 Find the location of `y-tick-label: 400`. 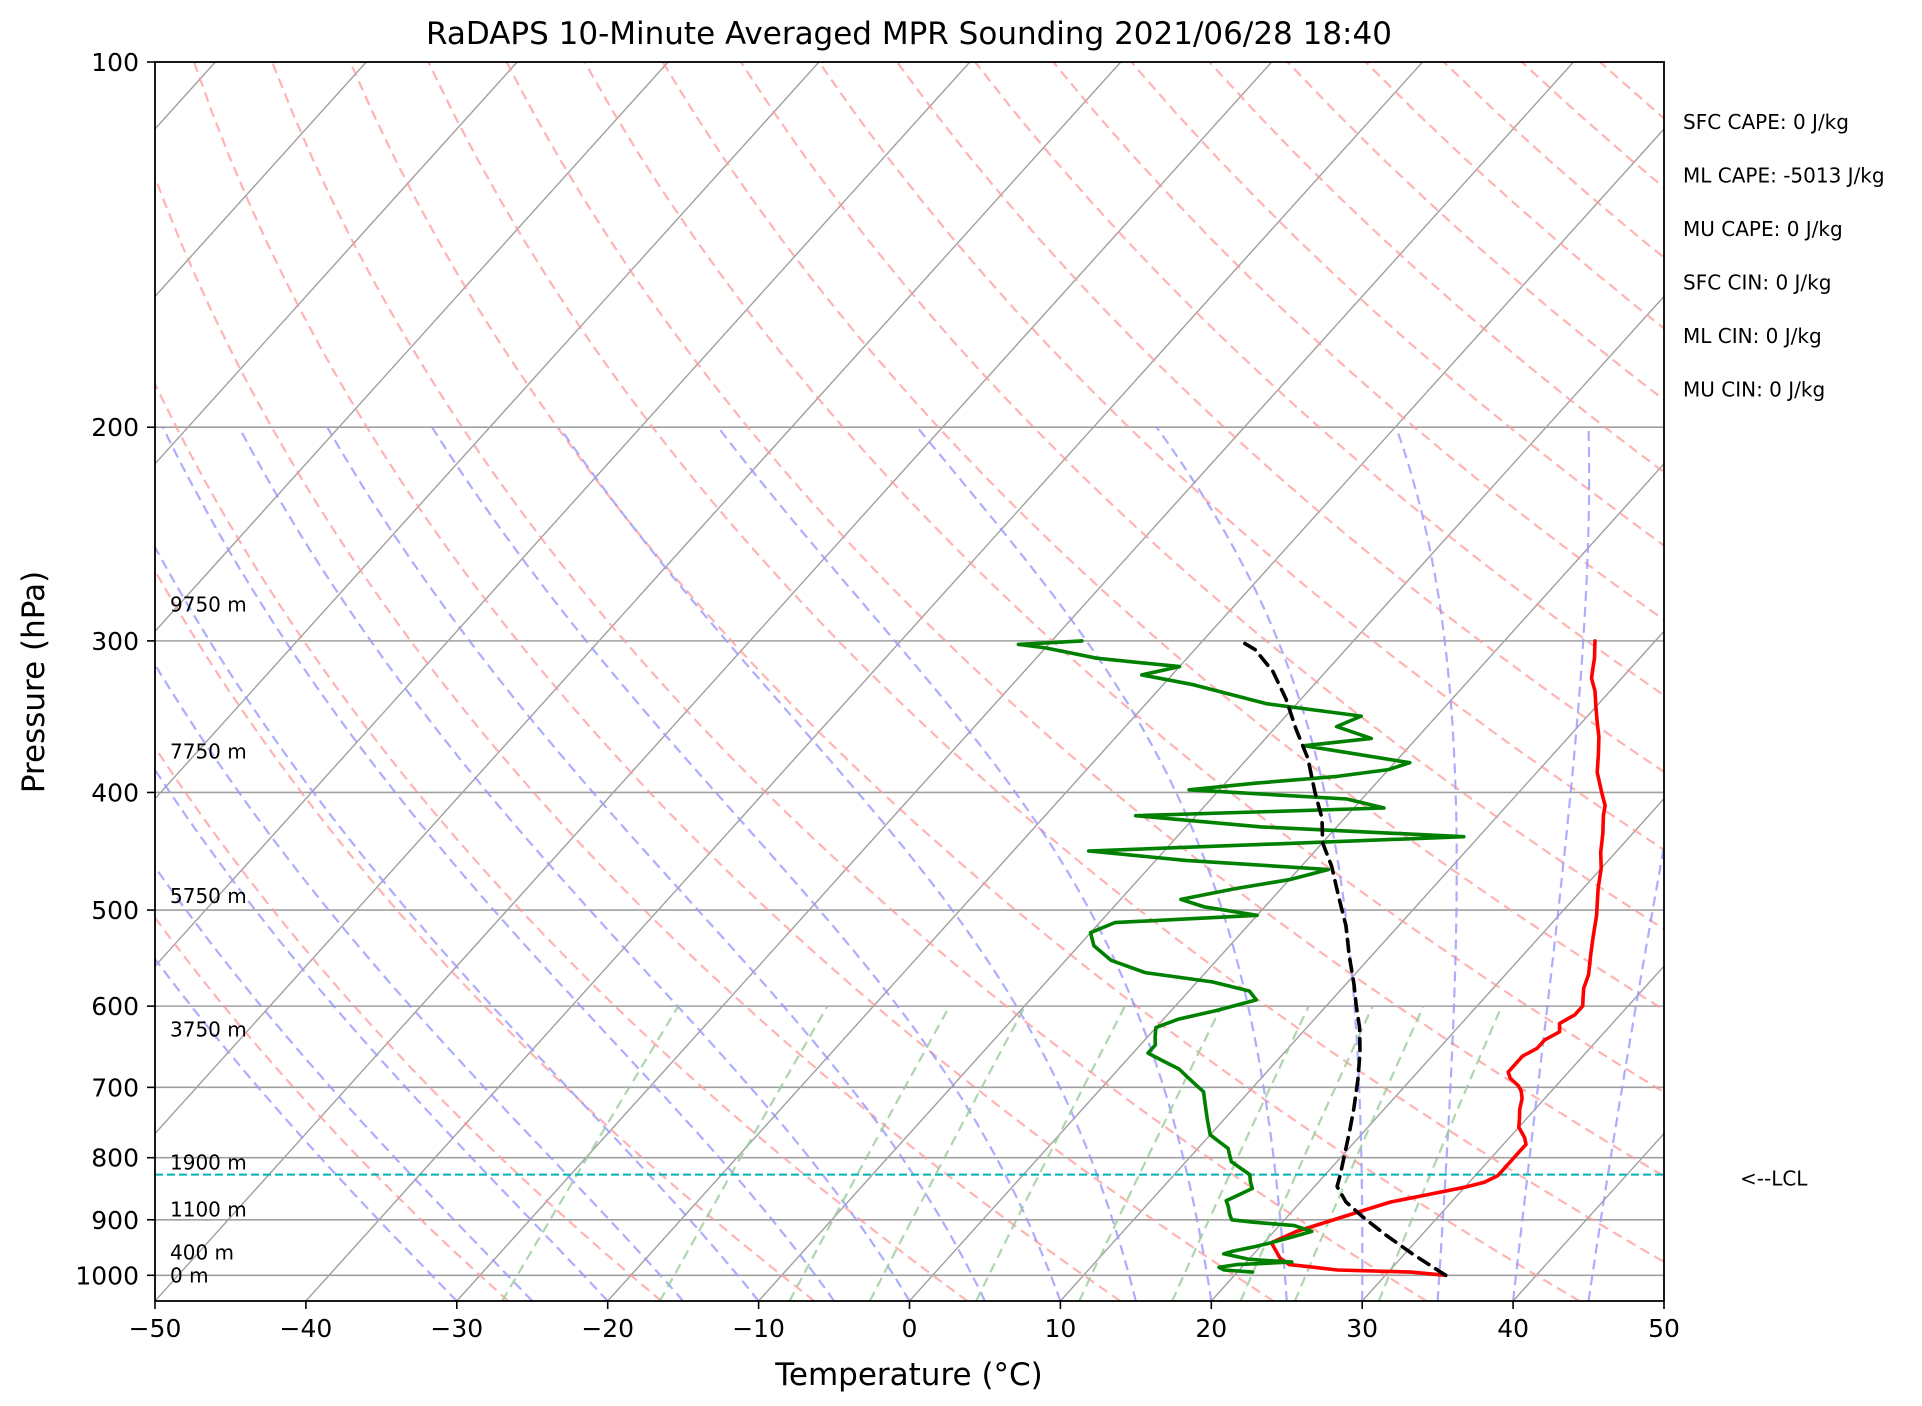

y-tick-label: 400 is located at coordinates (115, 792).